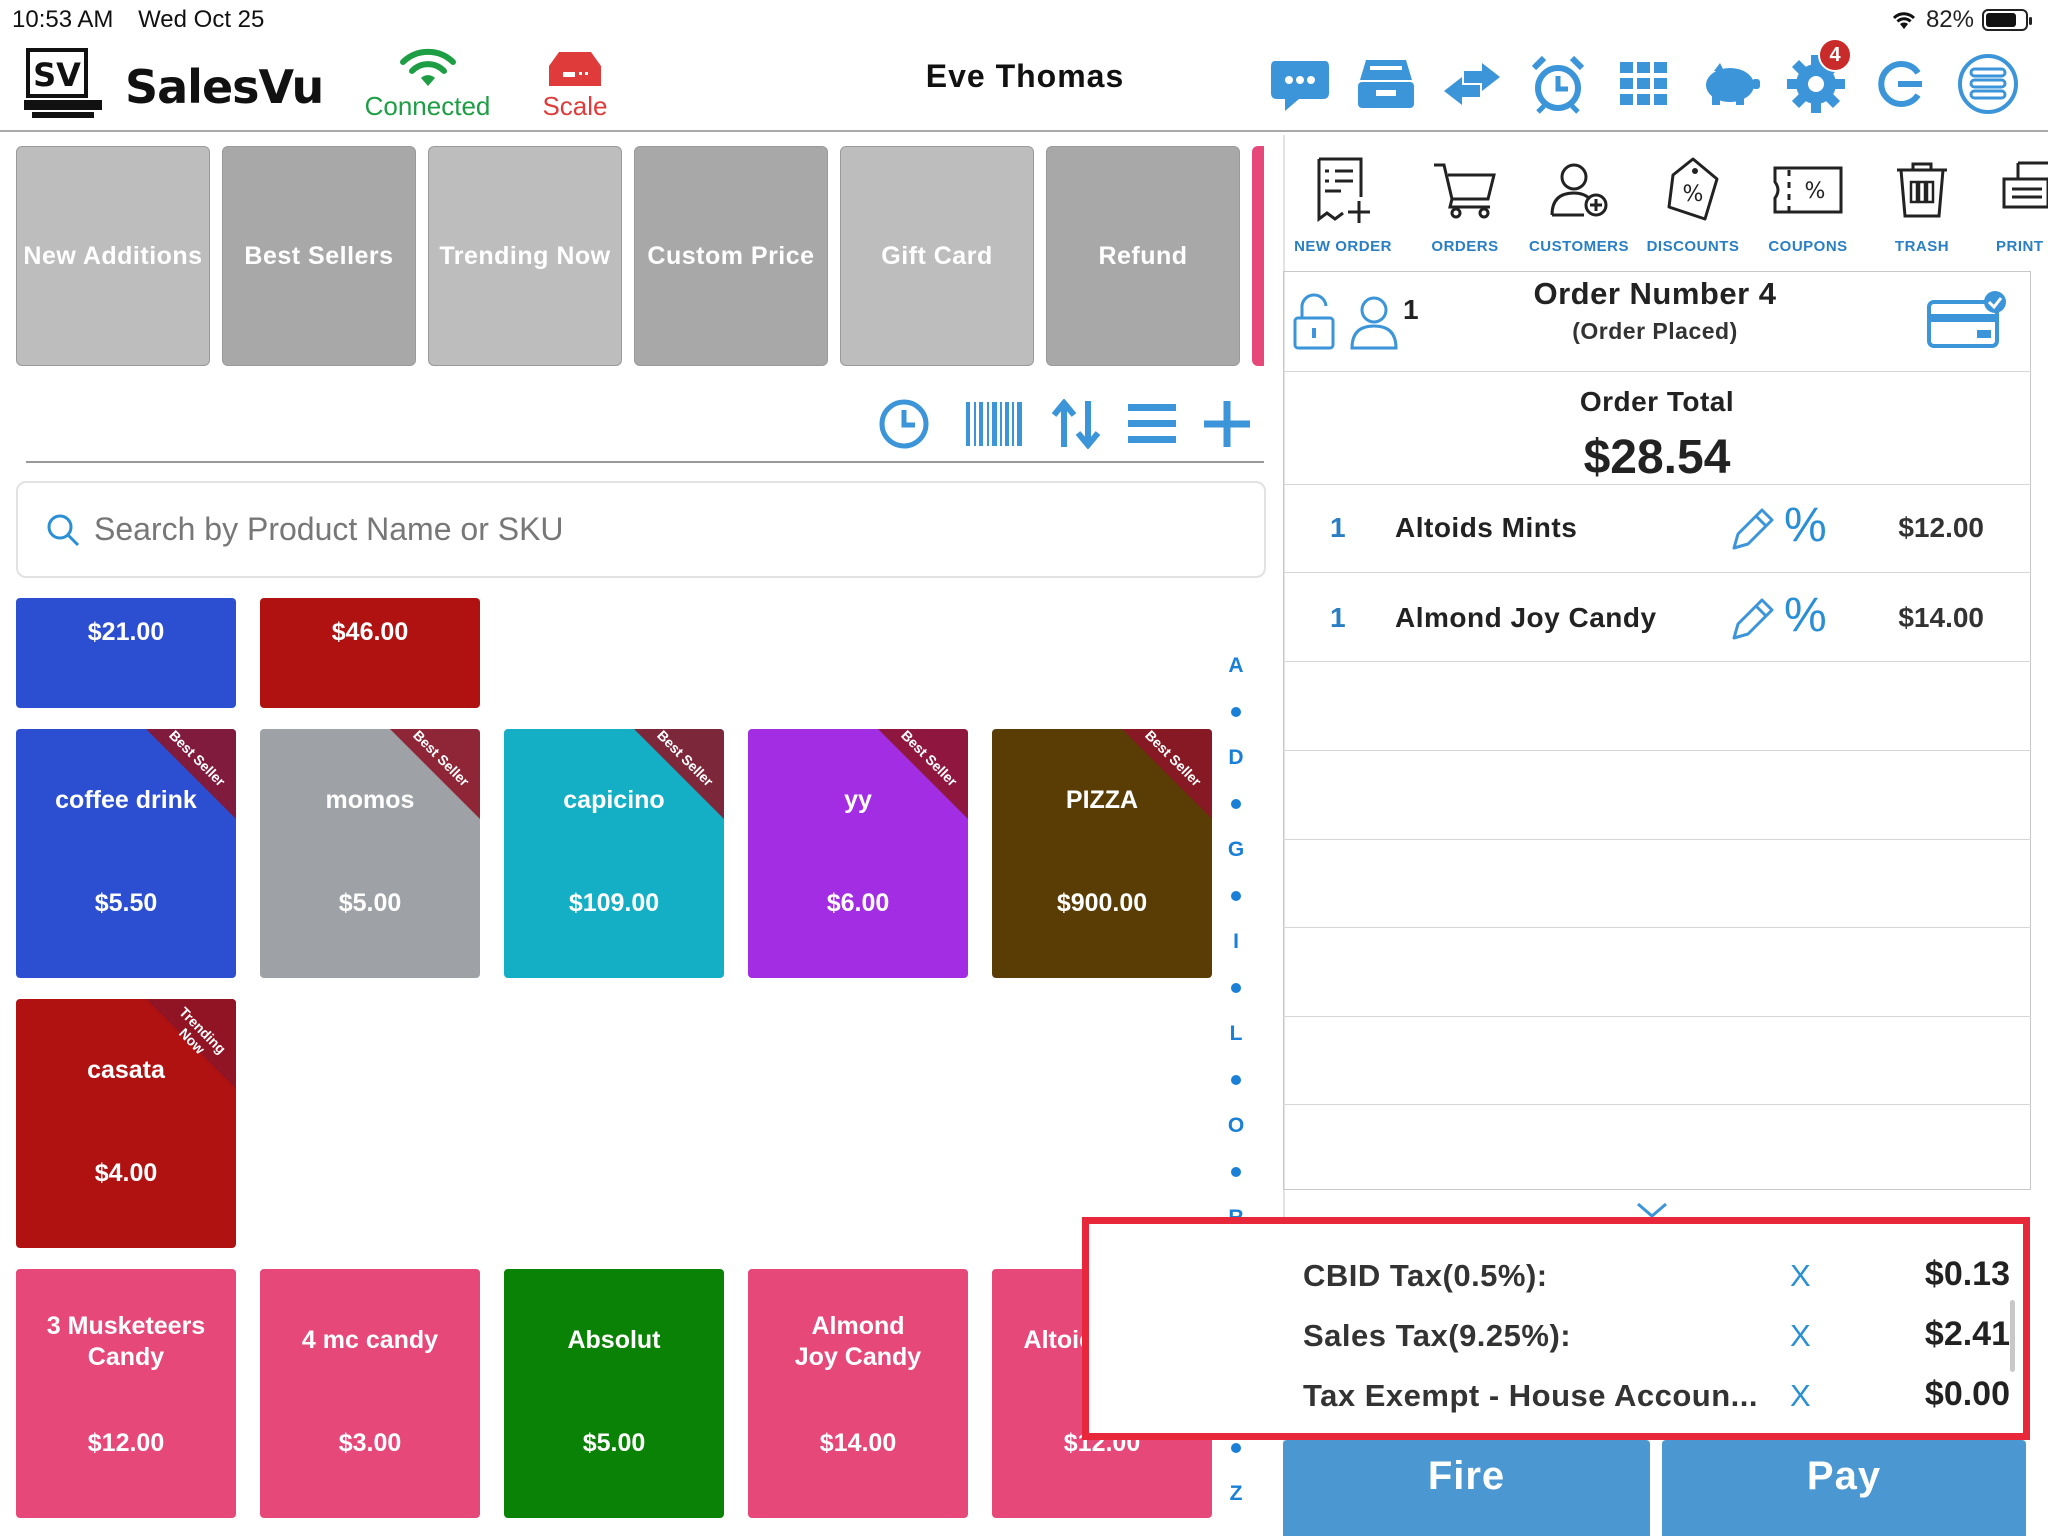  Describe the element at coordinates (994, 424) in the screenshot. I see `barcode-icon` at that location.